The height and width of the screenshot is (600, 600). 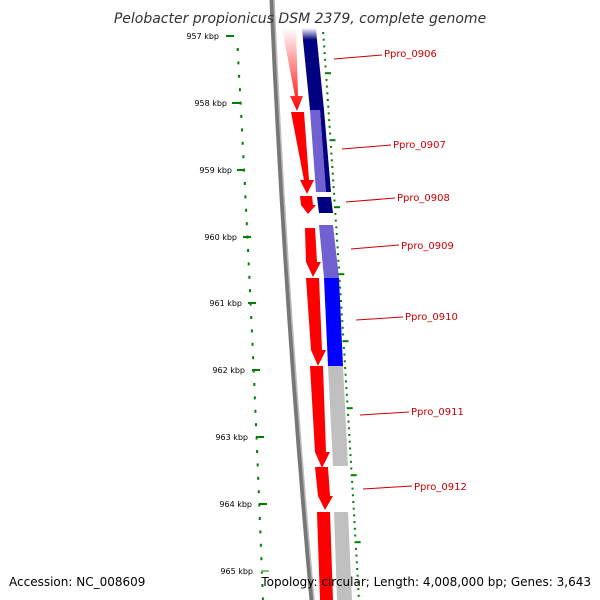 I want to click on homology-block-blue, so click(x=333, y=322).